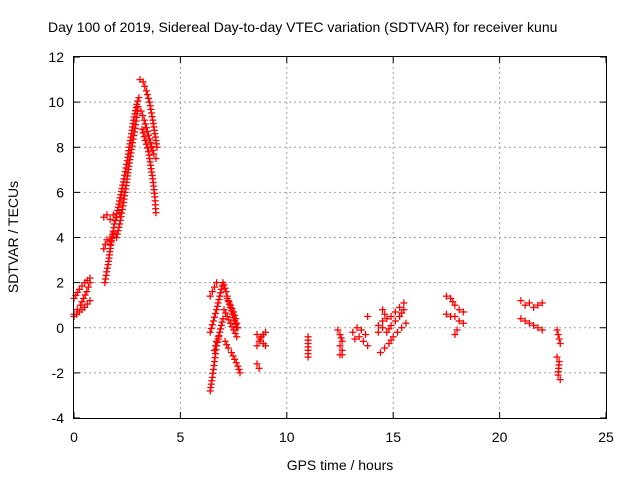  What do you see at coordinates (60, 238) in the screenshot?
I see `y-tick-label: 4` at bounding box center [60, 238].